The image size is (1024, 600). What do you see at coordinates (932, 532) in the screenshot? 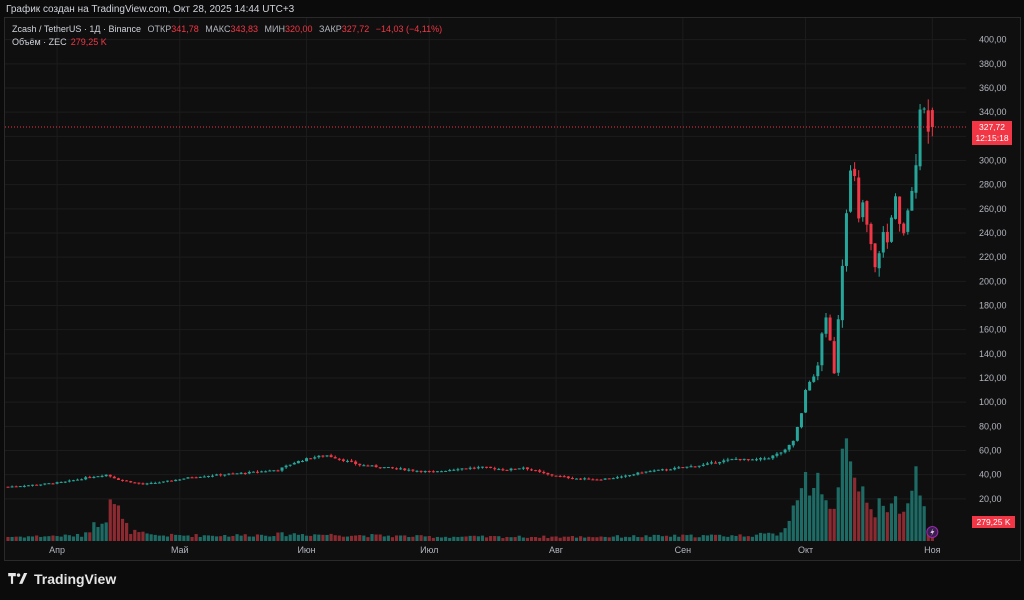
I see `lightning-icon` at bounding box center [932, 532].